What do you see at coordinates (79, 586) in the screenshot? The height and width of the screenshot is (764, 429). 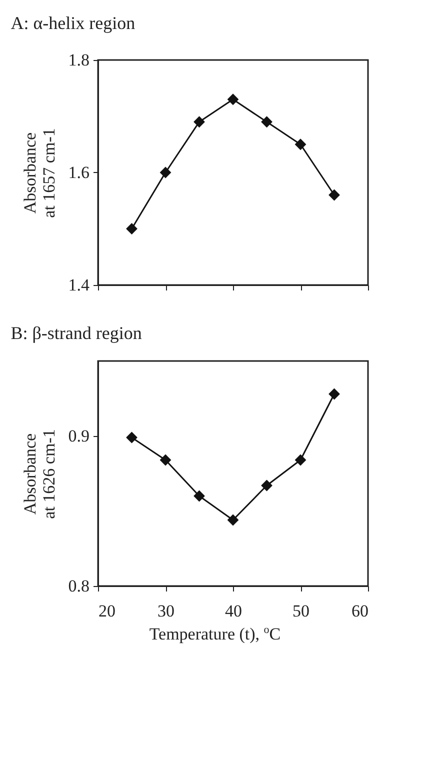 I see `y-tick-label: 0.8` at bounding box center [79, 586].